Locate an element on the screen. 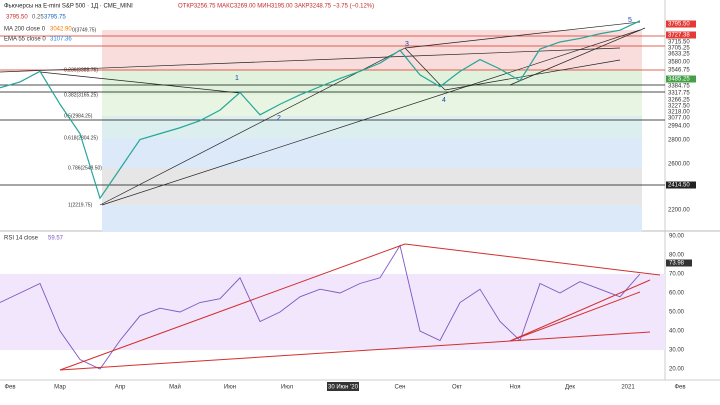  wave-label: 4 is located at coordinates (444, 100).